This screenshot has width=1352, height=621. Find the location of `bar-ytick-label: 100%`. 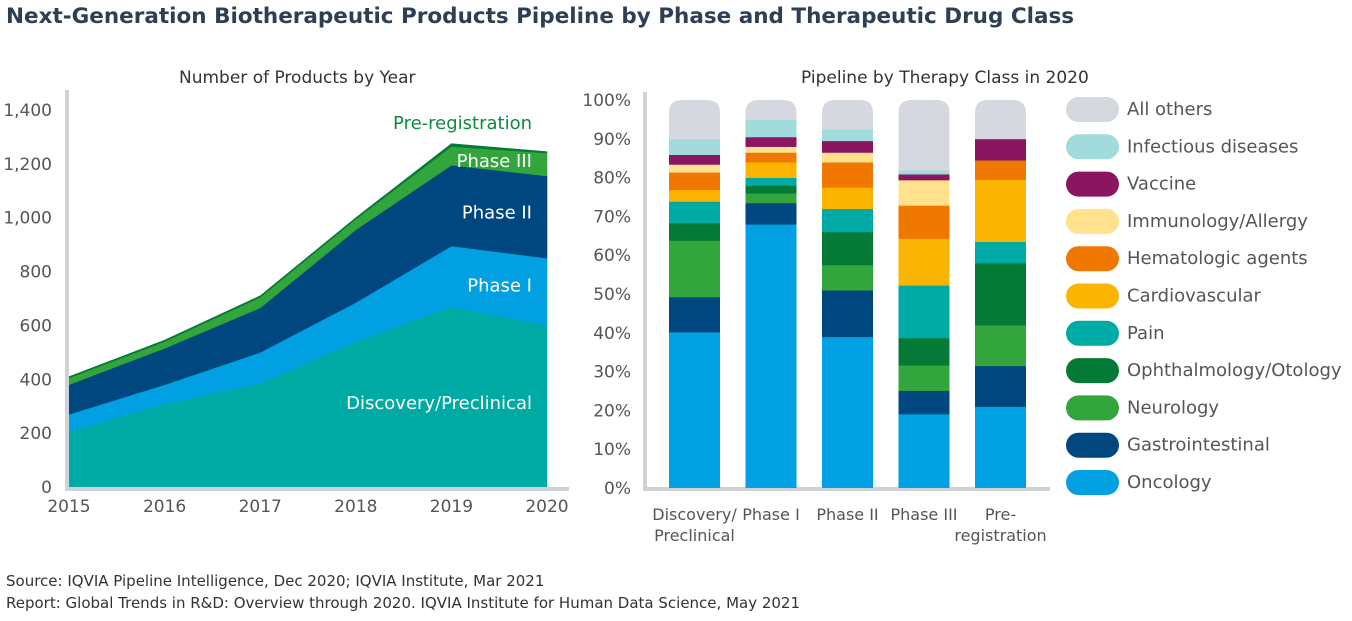

bar-ytick-label: 100% is located at coordinates (606, 101).